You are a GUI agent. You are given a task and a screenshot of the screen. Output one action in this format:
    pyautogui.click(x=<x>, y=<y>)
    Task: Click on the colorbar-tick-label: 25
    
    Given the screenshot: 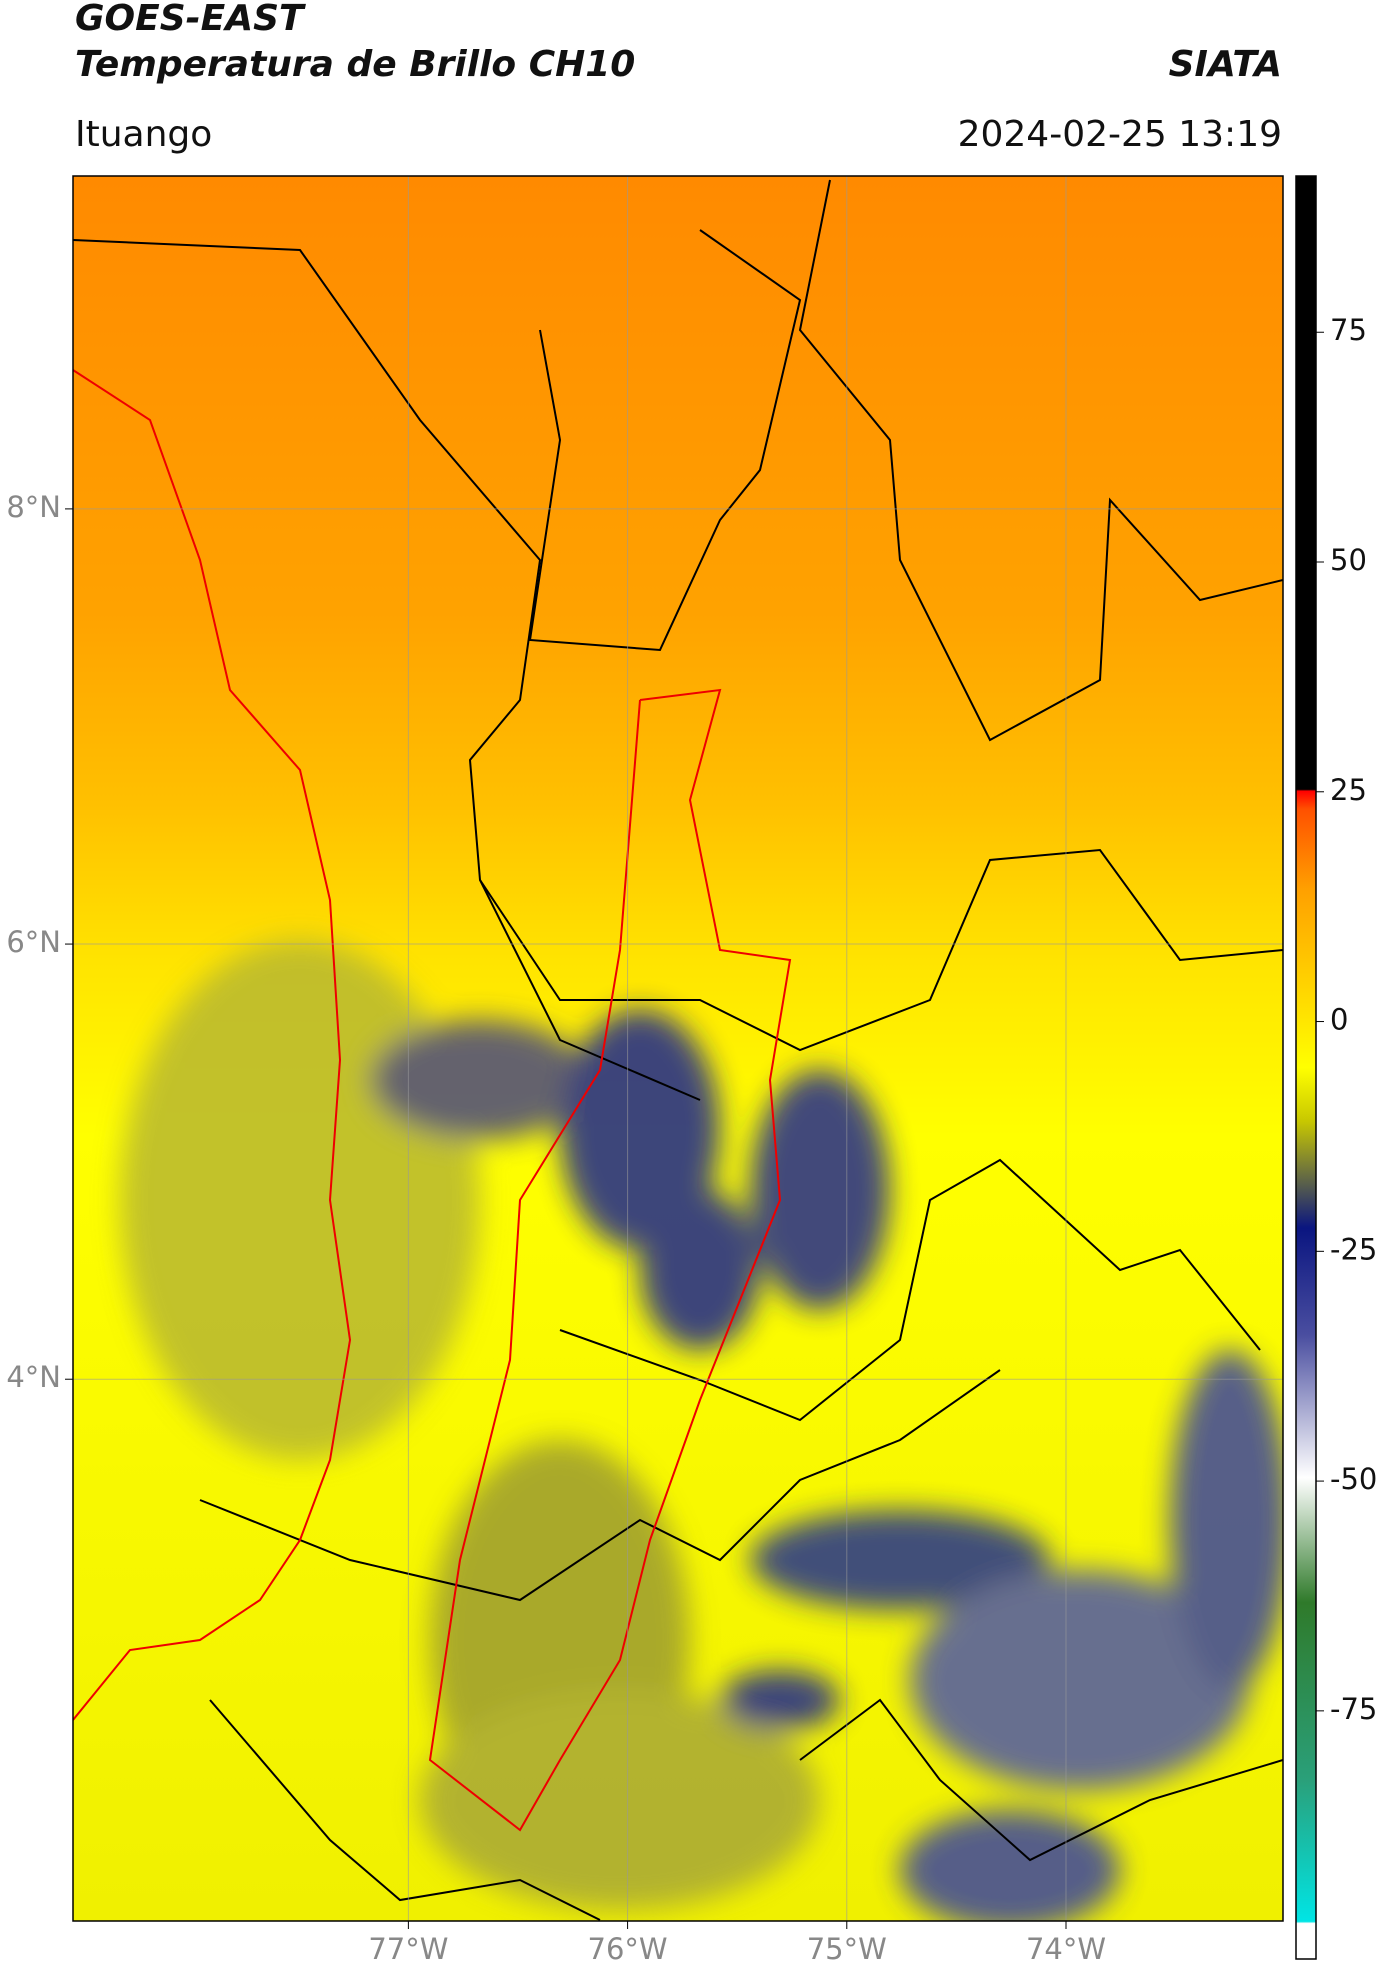 What is the action you would take?
    pyautogui.click(x=1348, y=790)
    